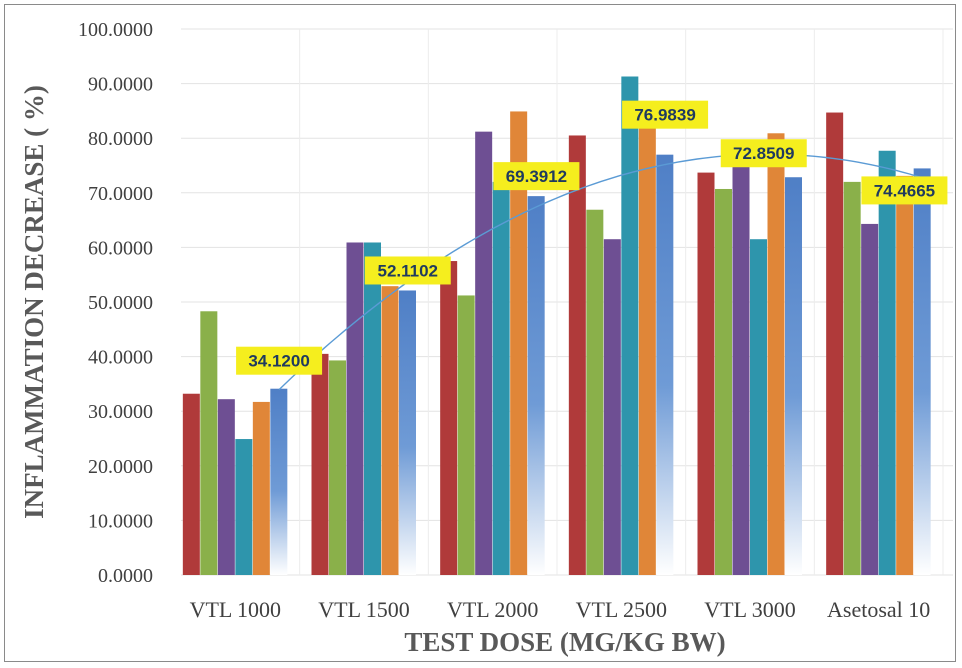  What do you see at coordinates (120, 85) in the screenshot?
I see `y-tick-label: 90.0000` at bounding box center [120, 85].